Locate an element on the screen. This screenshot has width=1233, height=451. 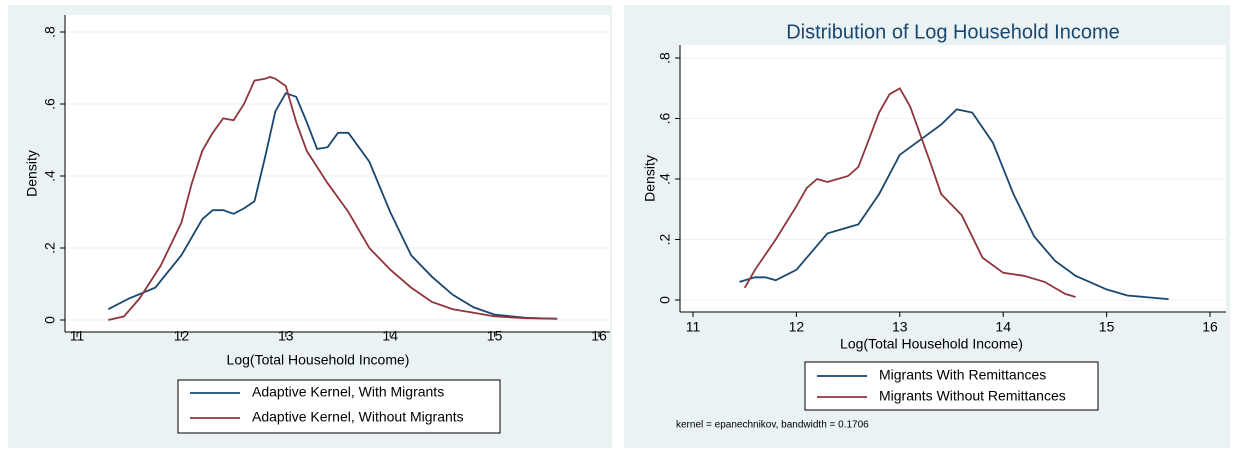
legend-label: Adaptive Kernel, Without Migrants is located at coordinates (358, 417).